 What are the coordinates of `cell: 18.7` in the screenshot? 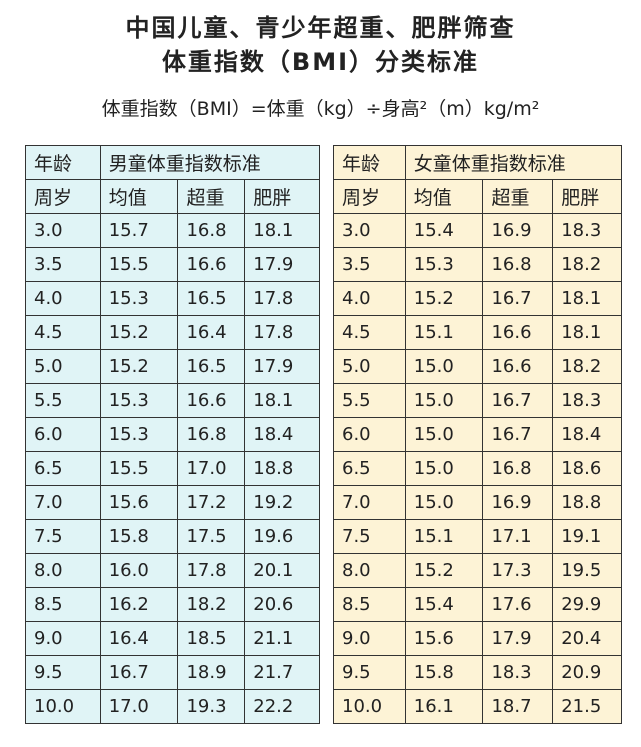 It's located at (518, 706).